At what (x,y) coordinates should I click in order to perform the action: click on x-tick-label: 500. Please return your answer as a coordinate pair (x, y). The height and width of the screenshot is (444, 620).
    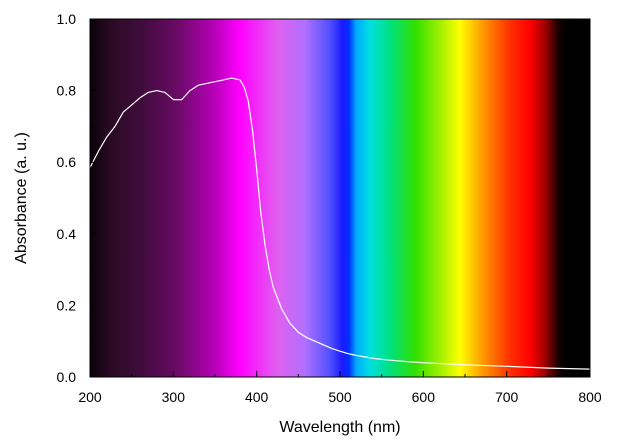
    Looking at the image, I should click on (340, 397).